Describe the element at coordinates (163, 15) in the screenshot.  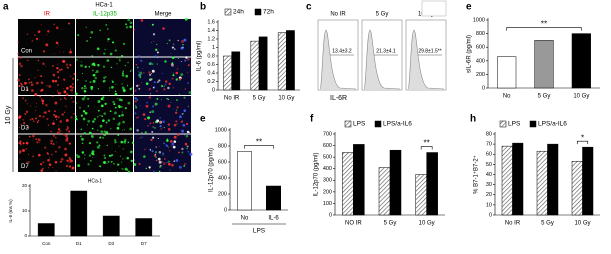
I see `column-header: Merge` at that location.